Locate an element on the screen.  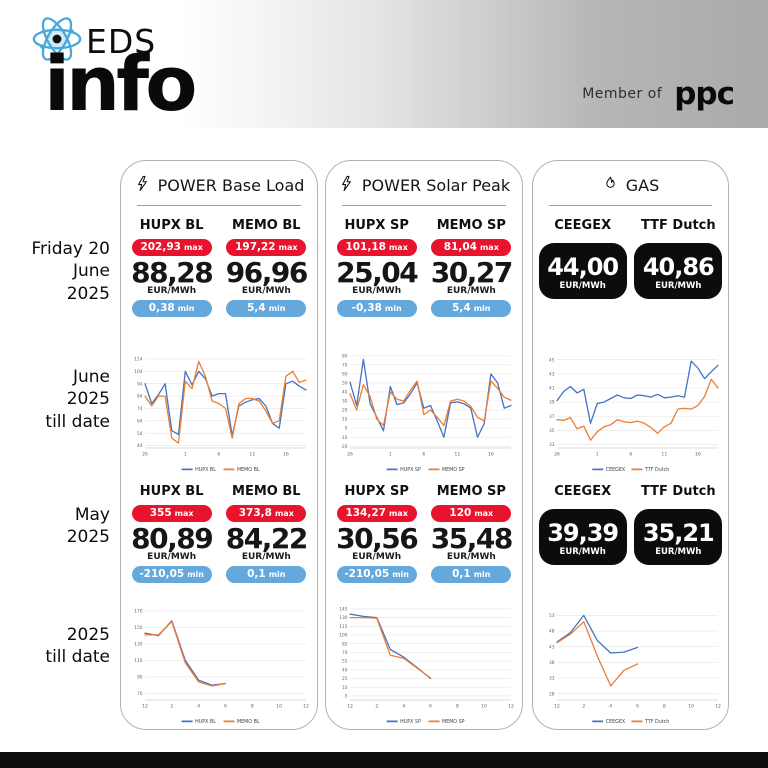
max-value: 197,22 is located at coordinates (255, 247).